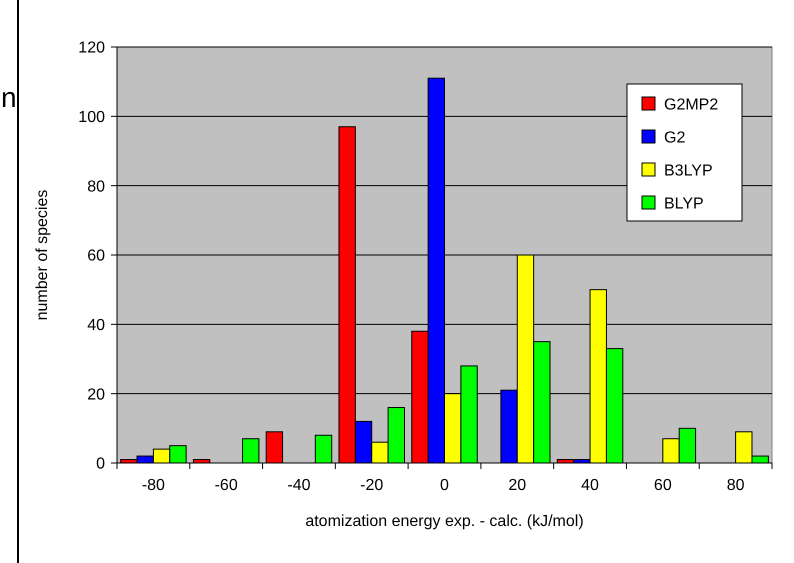 The image size is (794, 563). Describe the element at coordinates (96, 187) in the screenshot. I see `y-tick-label: 80` at that location.